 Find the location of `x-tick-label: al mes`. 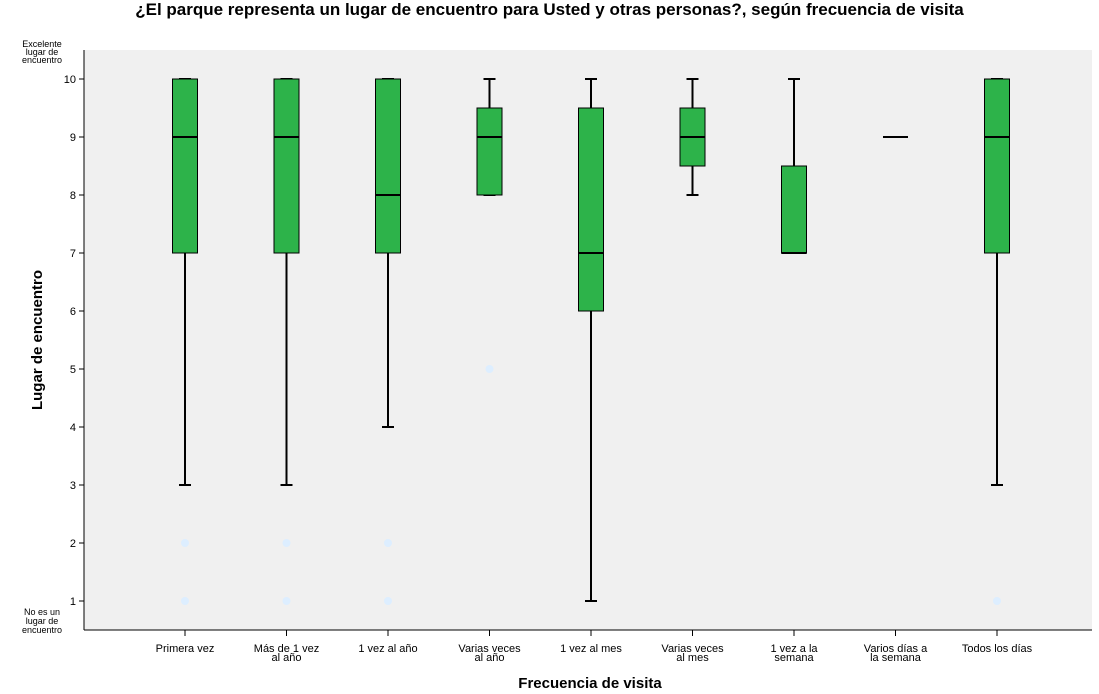

x-tick-label: al mes is located at coordinates (692, 658).